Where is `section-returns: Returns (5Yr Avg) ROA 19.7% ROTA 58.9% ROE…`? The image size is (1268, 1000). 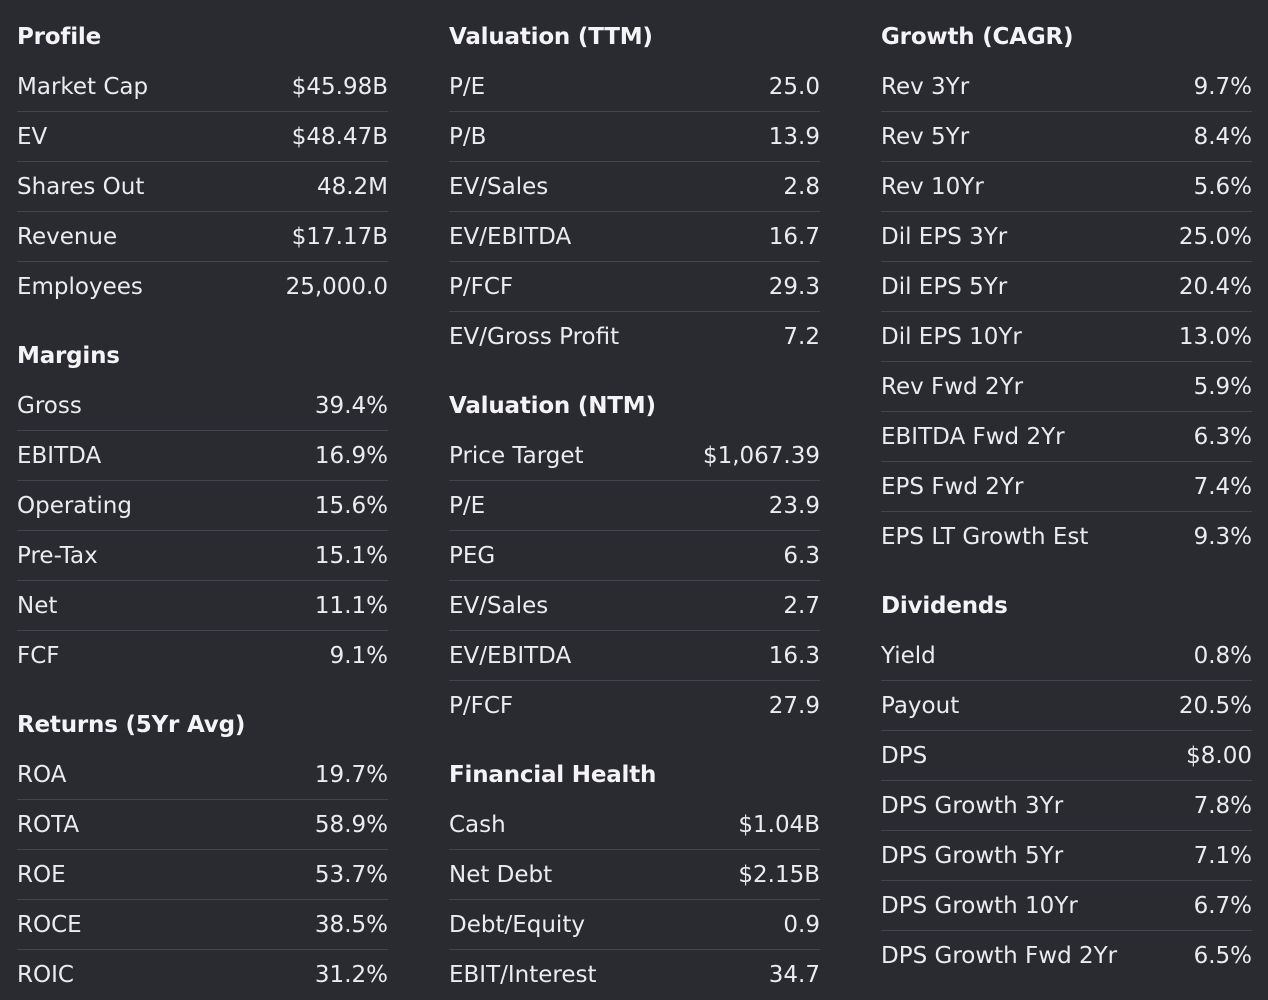
section-returns: Returns (5Yr Avg) ROA 19.7% ROTA 58.9% ROE… is located at coordinates (202, 849).